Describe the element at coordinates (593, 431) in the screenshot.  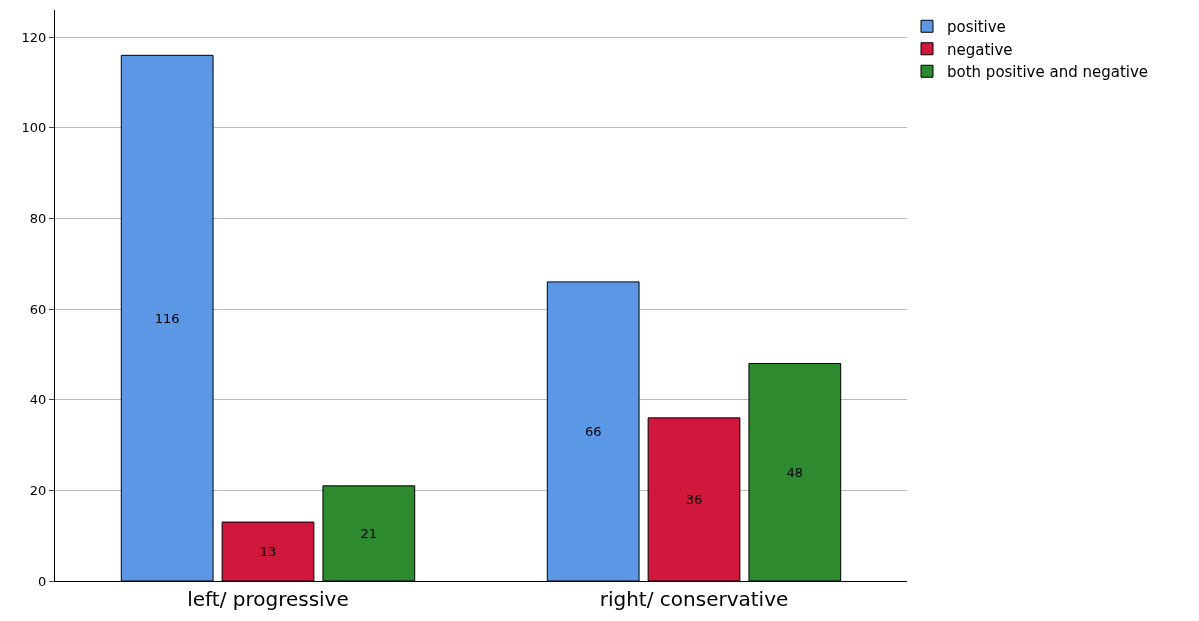
I see `data-label: 66` at that location.